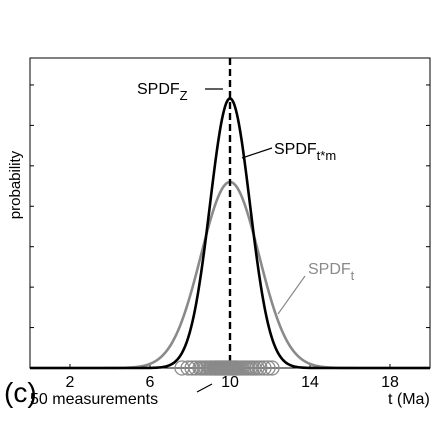 This screenshot has width=438, height=442. What do you see at coordinates (227, 368) in the screenshot?
I see `measurement-markers` at bounding box center [227, 368].